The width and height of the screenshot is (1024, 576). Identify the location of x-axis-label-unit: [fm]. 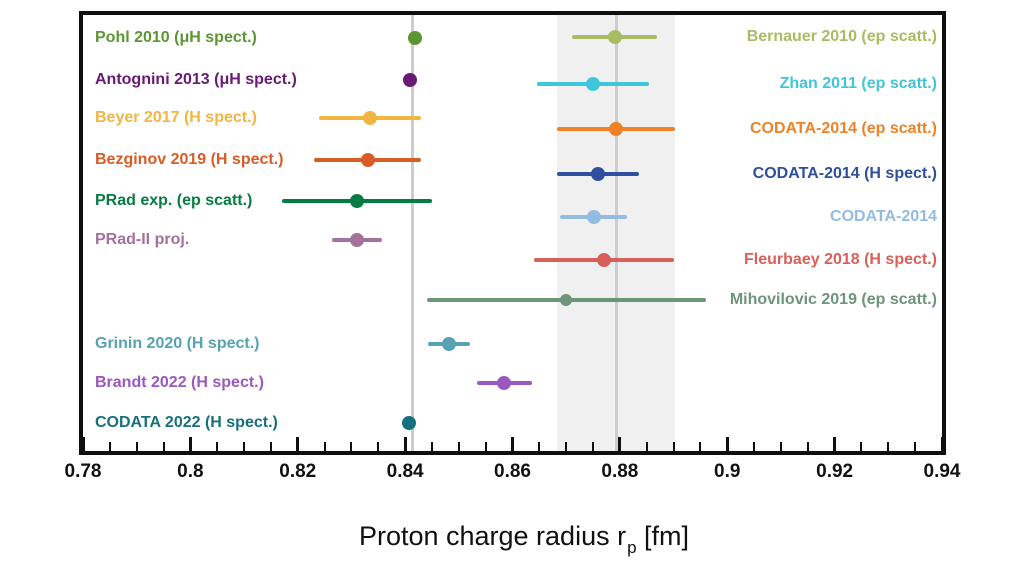
(663, 536).